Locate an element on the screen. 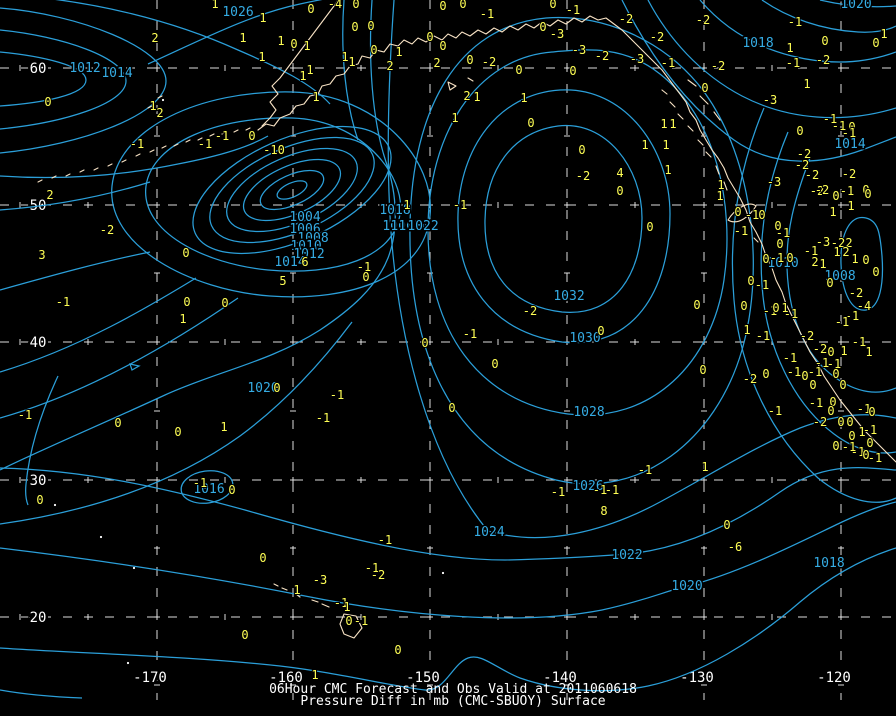  lat-label: 40 is located at coordinates (38, 343).